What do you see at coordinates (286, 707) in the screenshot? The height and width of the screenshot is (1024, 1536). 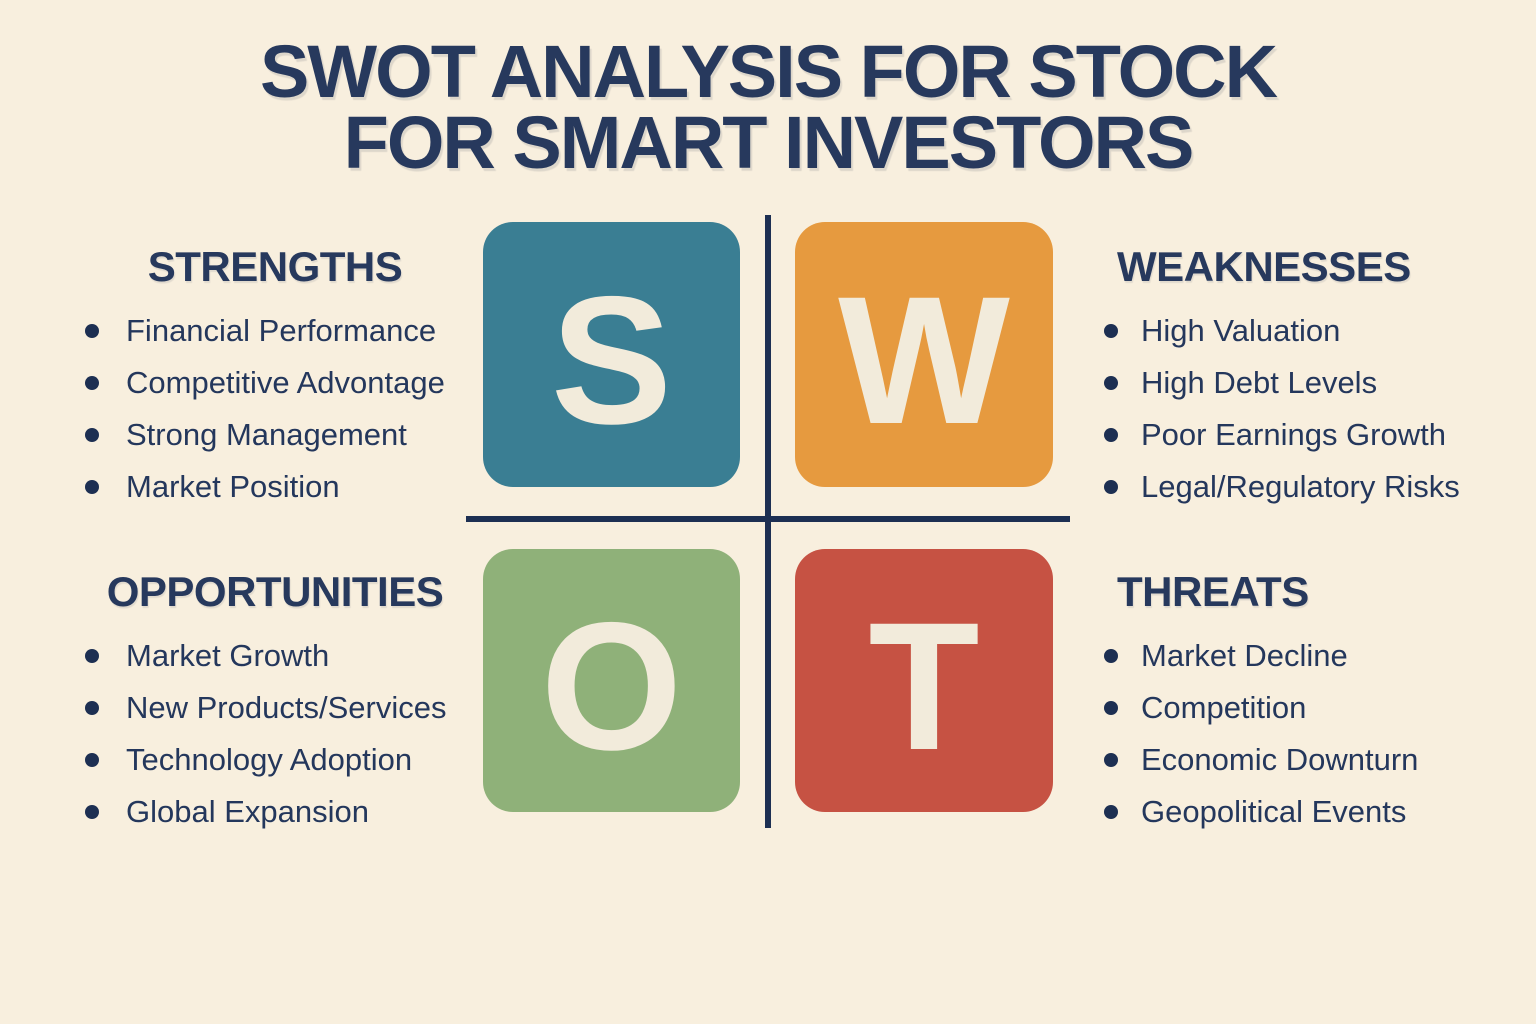 I see `list-item-label: New Products/Services` at bounding box center [286, 707].